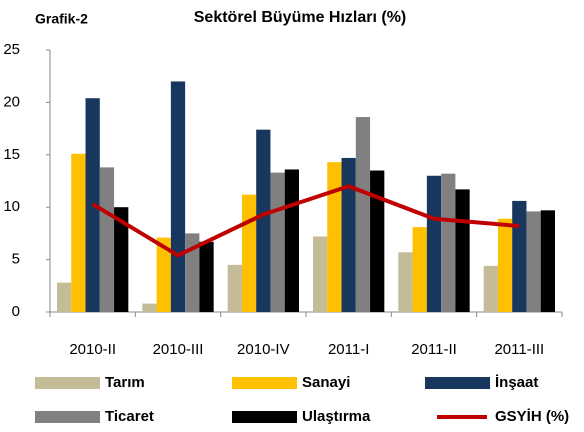 The width and height of the screenshot is (584, 432). What do you see at coordinates (348, 349) in the screenshot?
I see `x-tick-label: 2011-I` at bounding box center [348, 349].